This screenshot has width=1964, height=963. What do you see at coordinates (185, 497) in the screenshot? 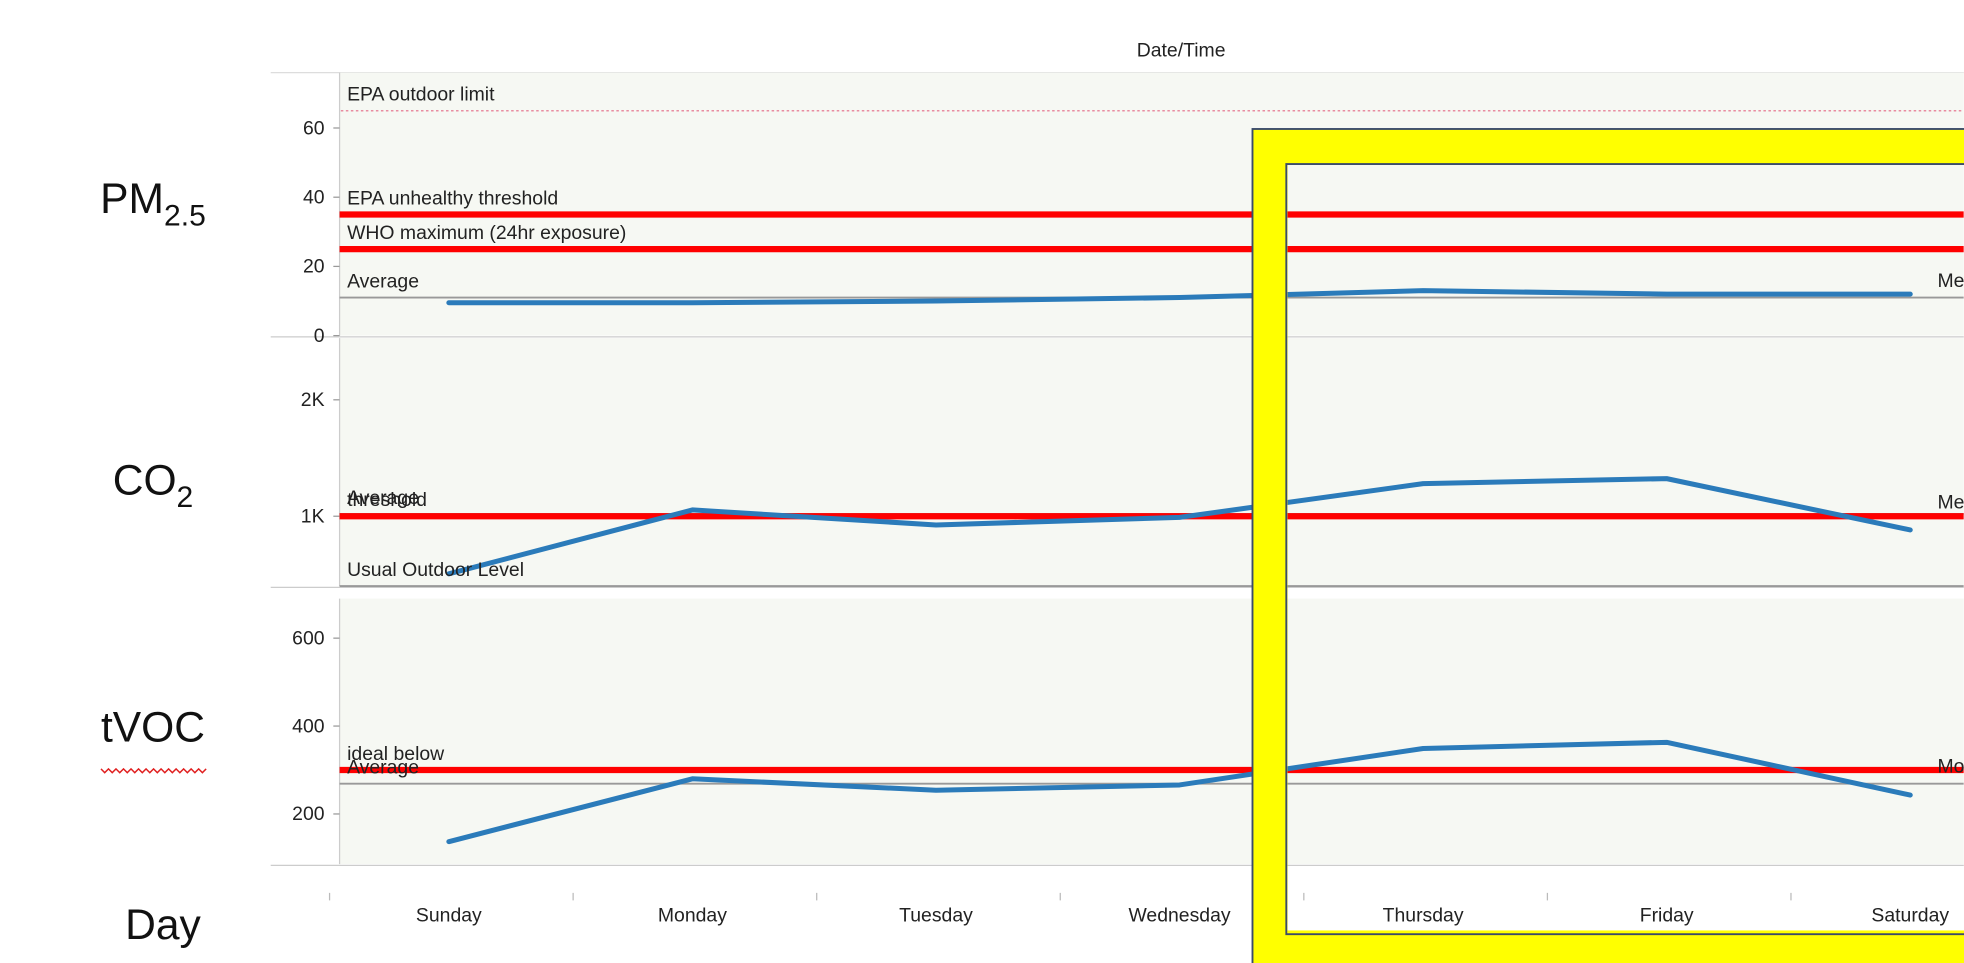
I see `y-axis-title-subscript: 2` at bounding box center [185, 497].